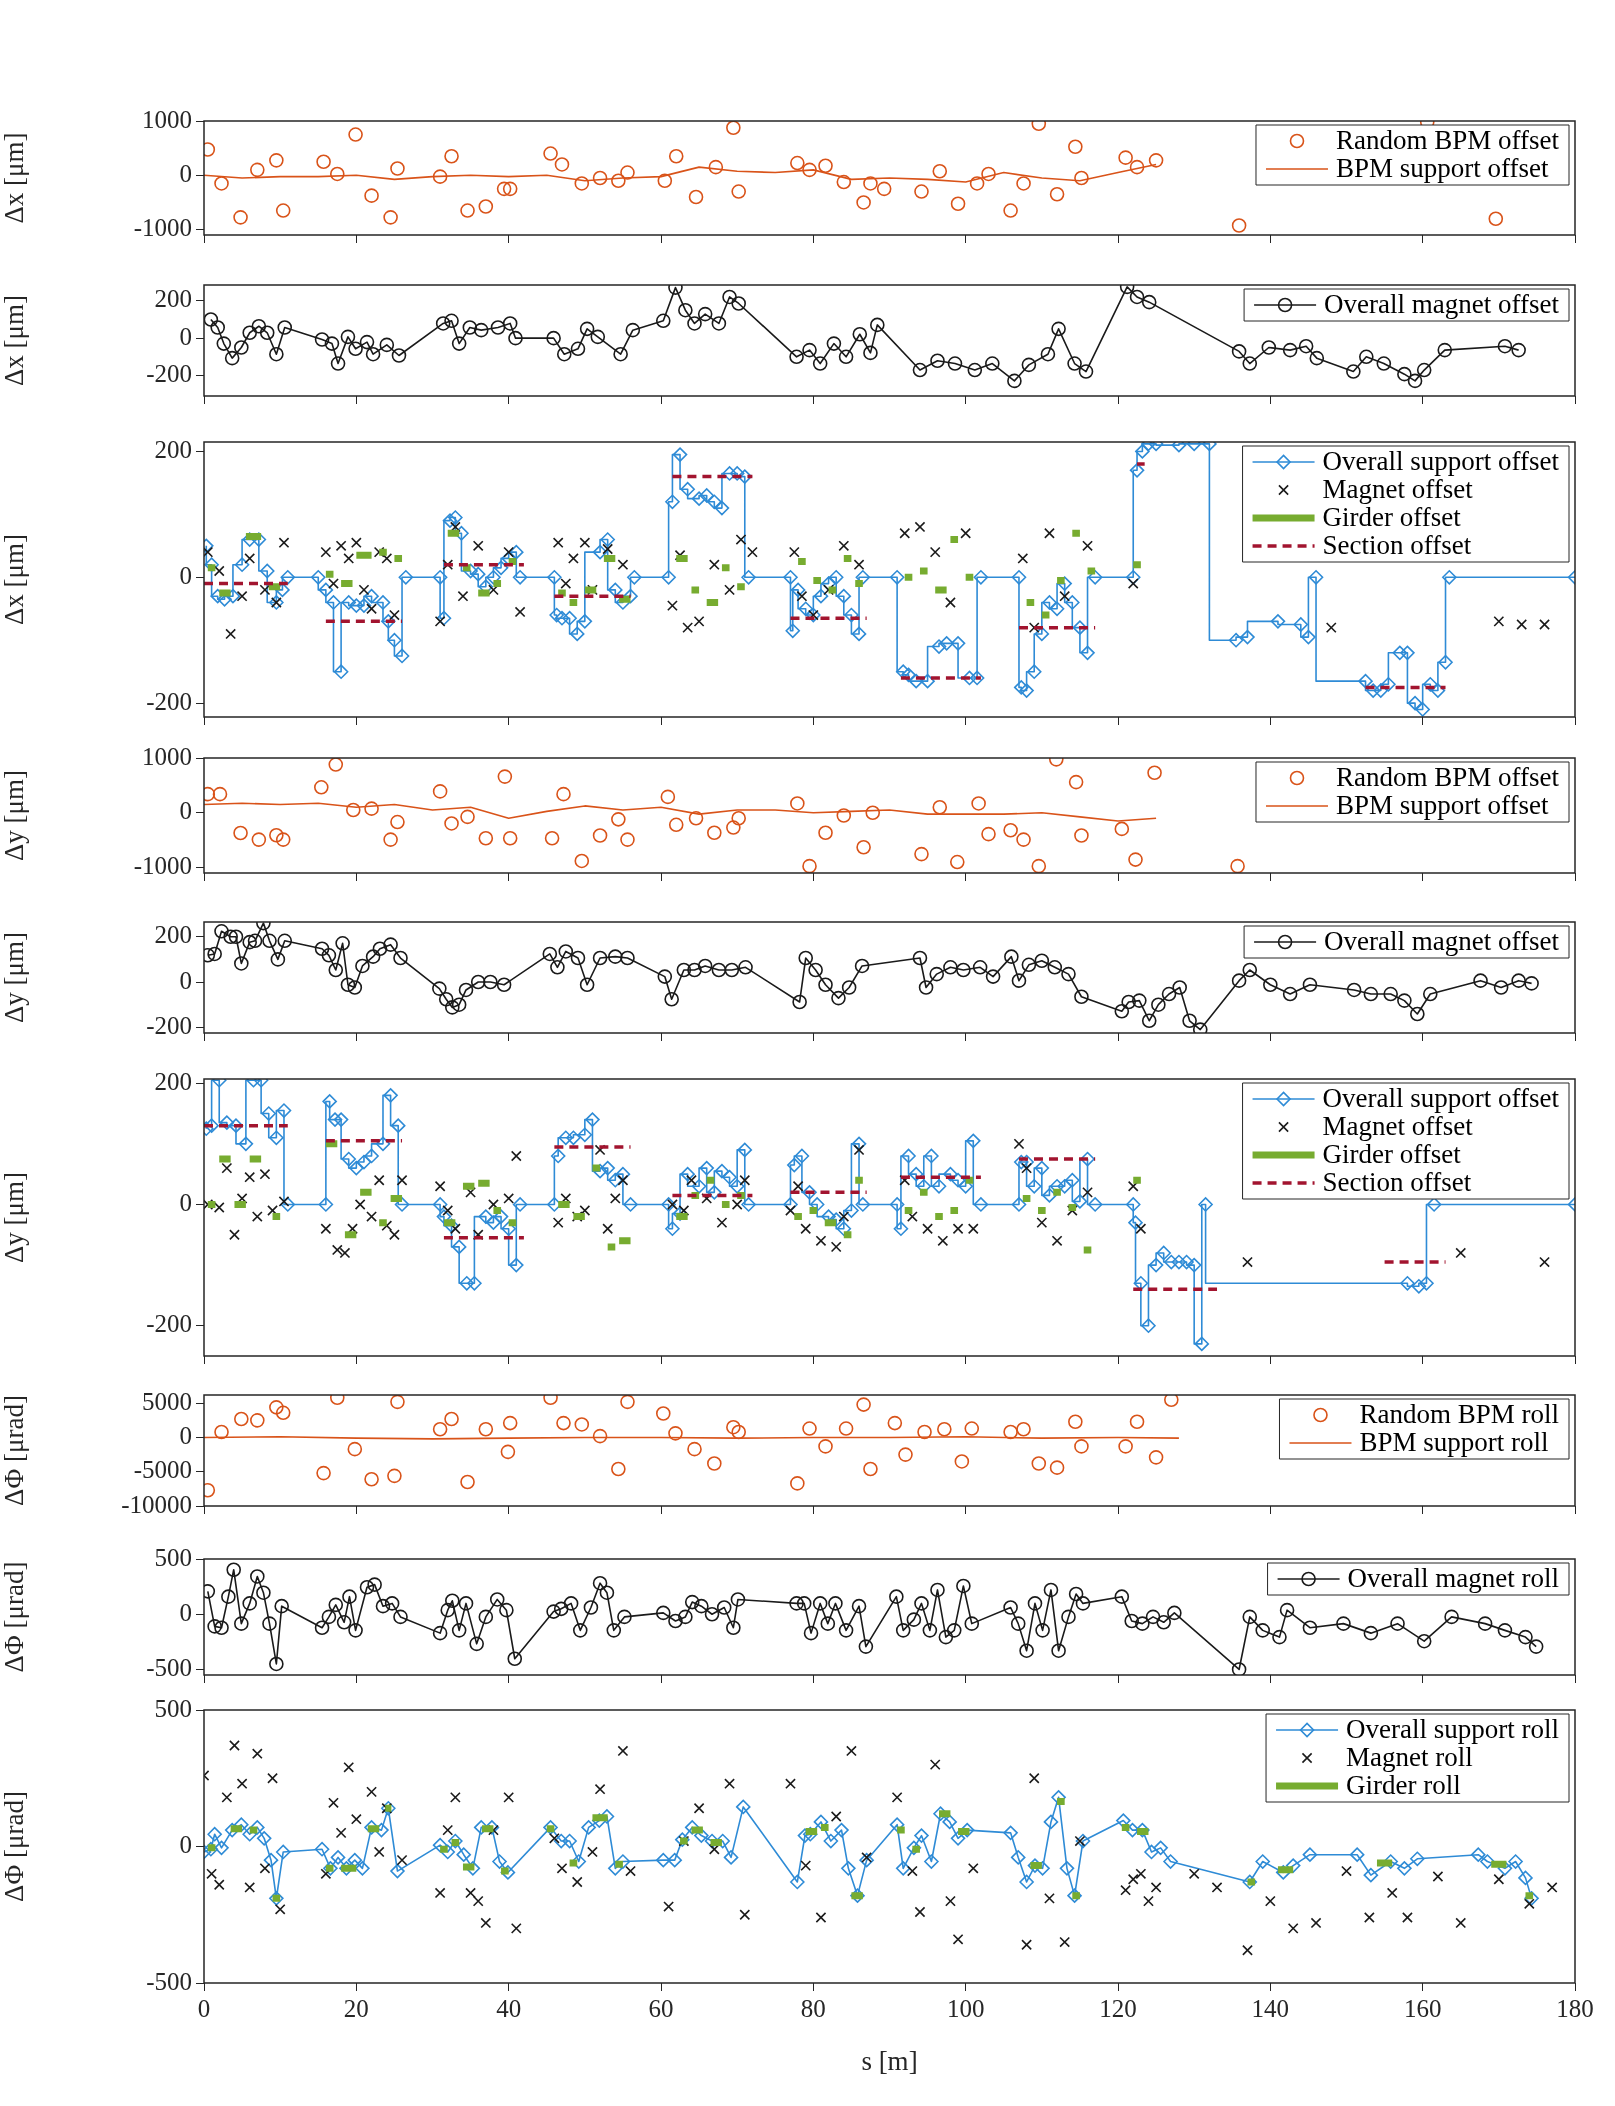 The height and width of the screenshot is (2106, 1615). What do you see at coordinates (965, 2008) in the screenshot?
I see `x-tick-label: 100` at bounding box center [965, 2008].